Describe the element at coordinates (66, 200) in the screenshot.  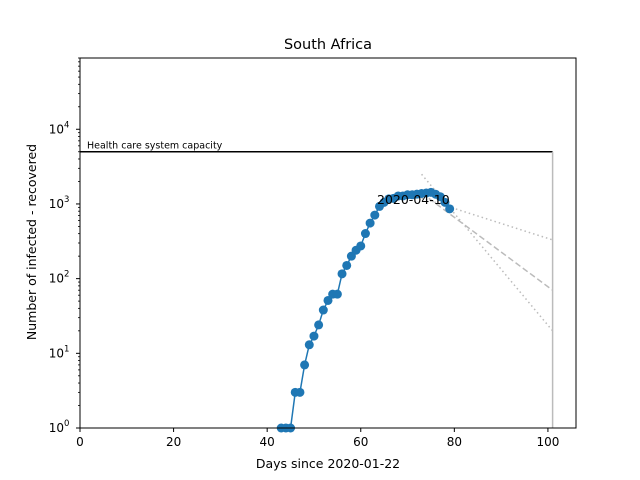
I see `y-tick-exponent: 3` at that location.